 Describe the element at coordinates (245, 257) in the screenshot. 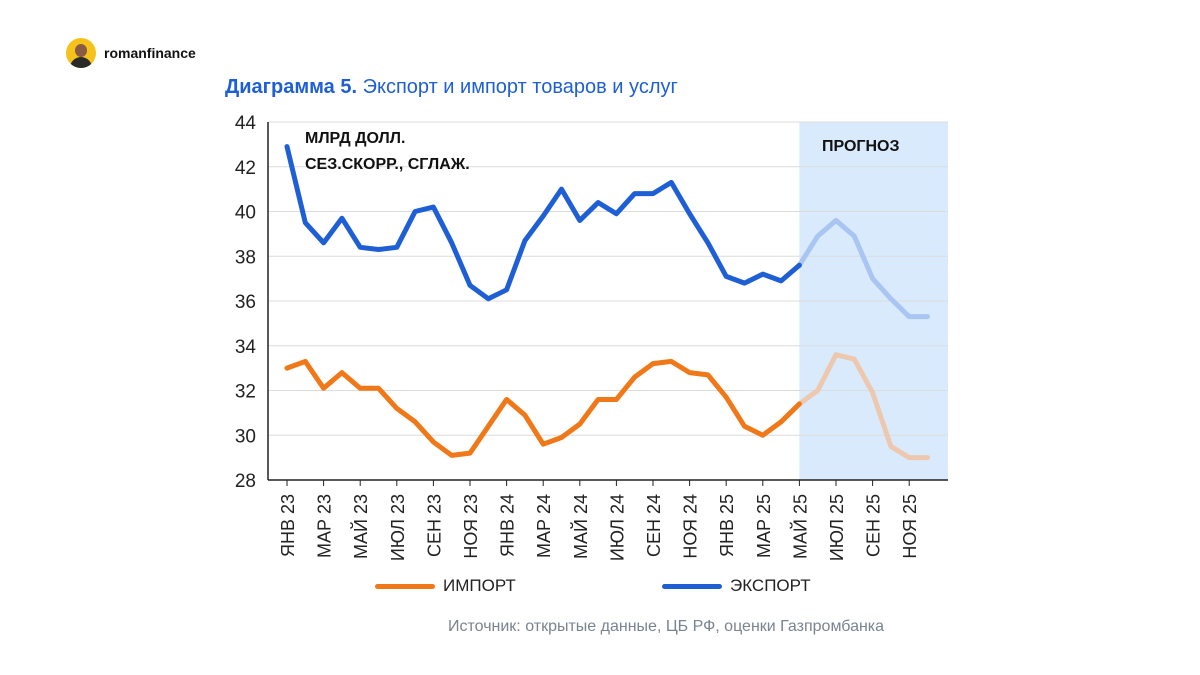

I see `y-tick-label: 38` at that location.